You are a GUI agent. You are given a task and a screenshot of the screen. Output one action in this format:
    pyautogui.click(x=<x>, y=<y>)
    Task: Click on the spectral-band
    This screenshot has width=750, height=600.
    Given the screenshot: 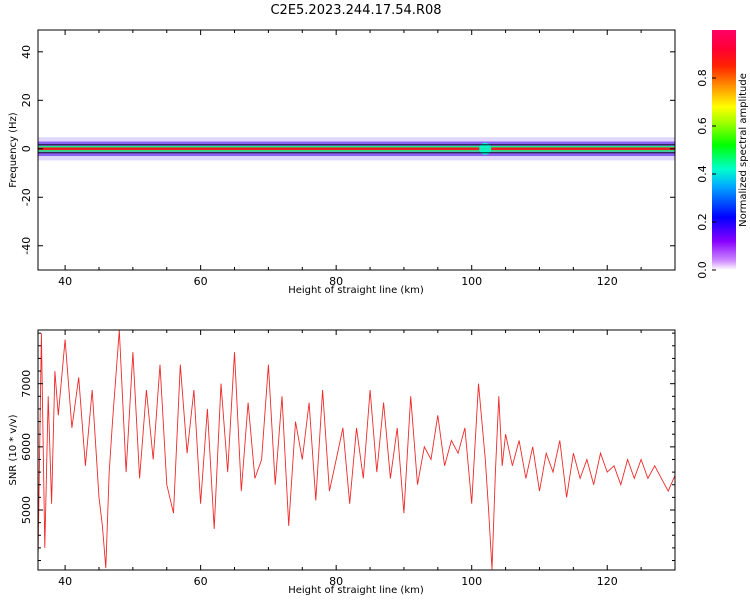 What is the action you would take?
    pyautogui.click(x=356, y=149)
    